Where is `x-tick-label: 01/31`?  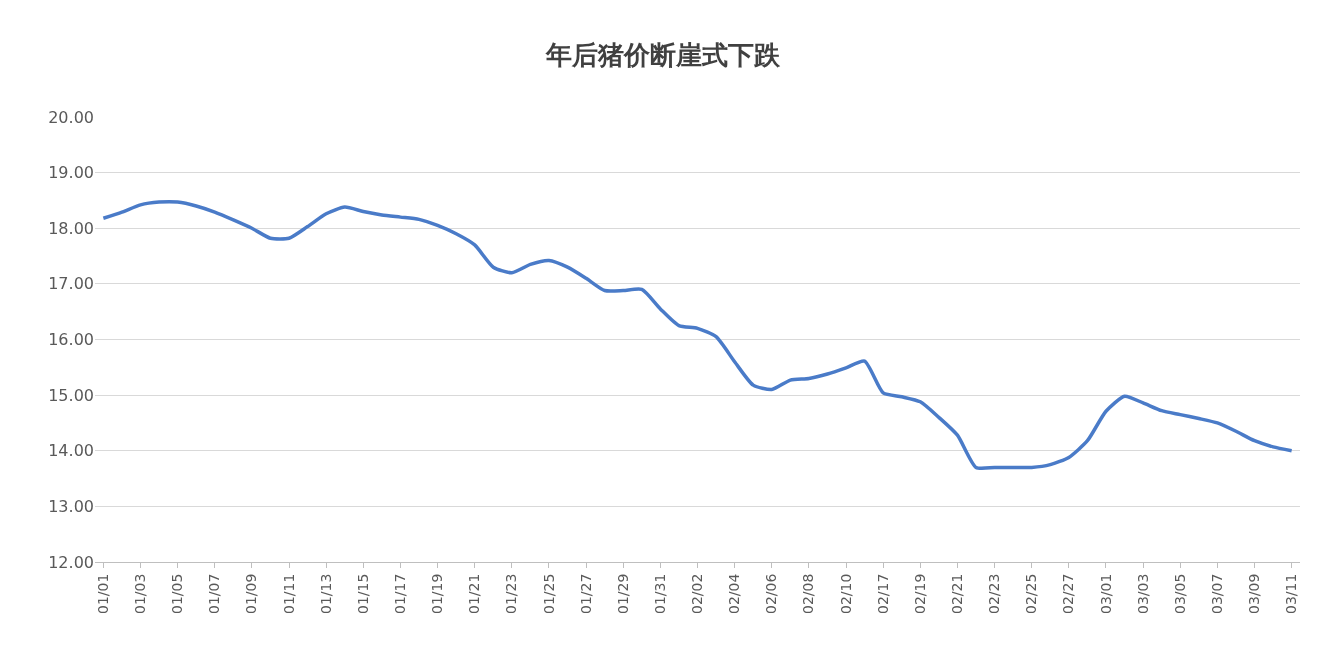 x-tick-label: 01/31 is located at coordinates (659, 593).